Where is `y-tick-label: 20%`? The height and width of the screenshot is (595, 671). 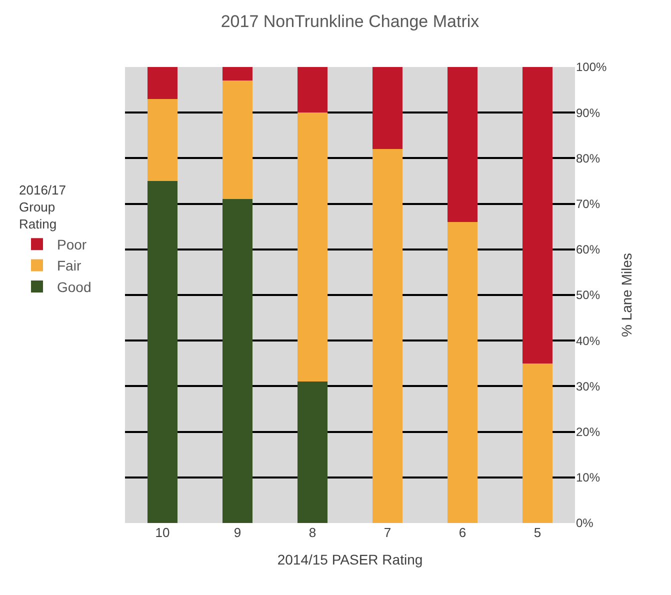
y-tick-label: 20% is located at coordinates (588, 432).